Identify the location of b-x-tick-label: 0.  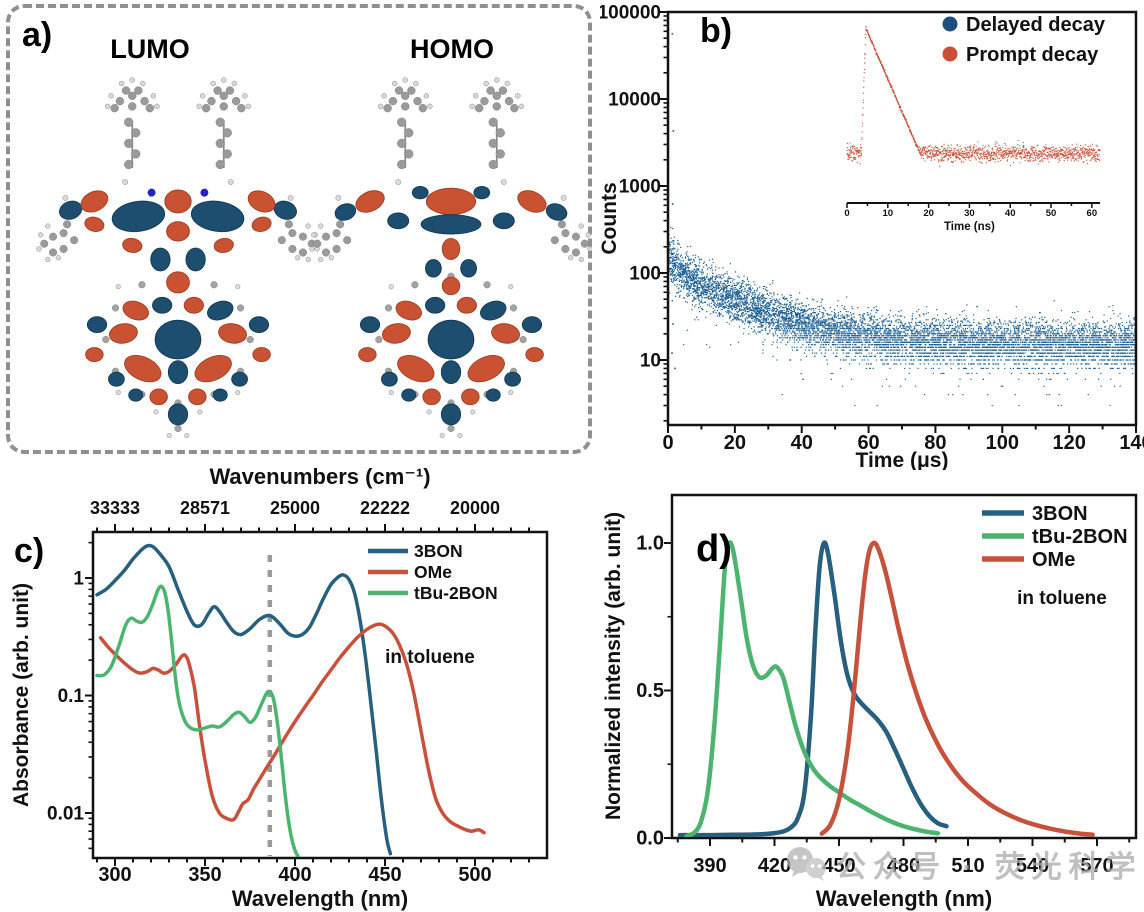
(667, 443).